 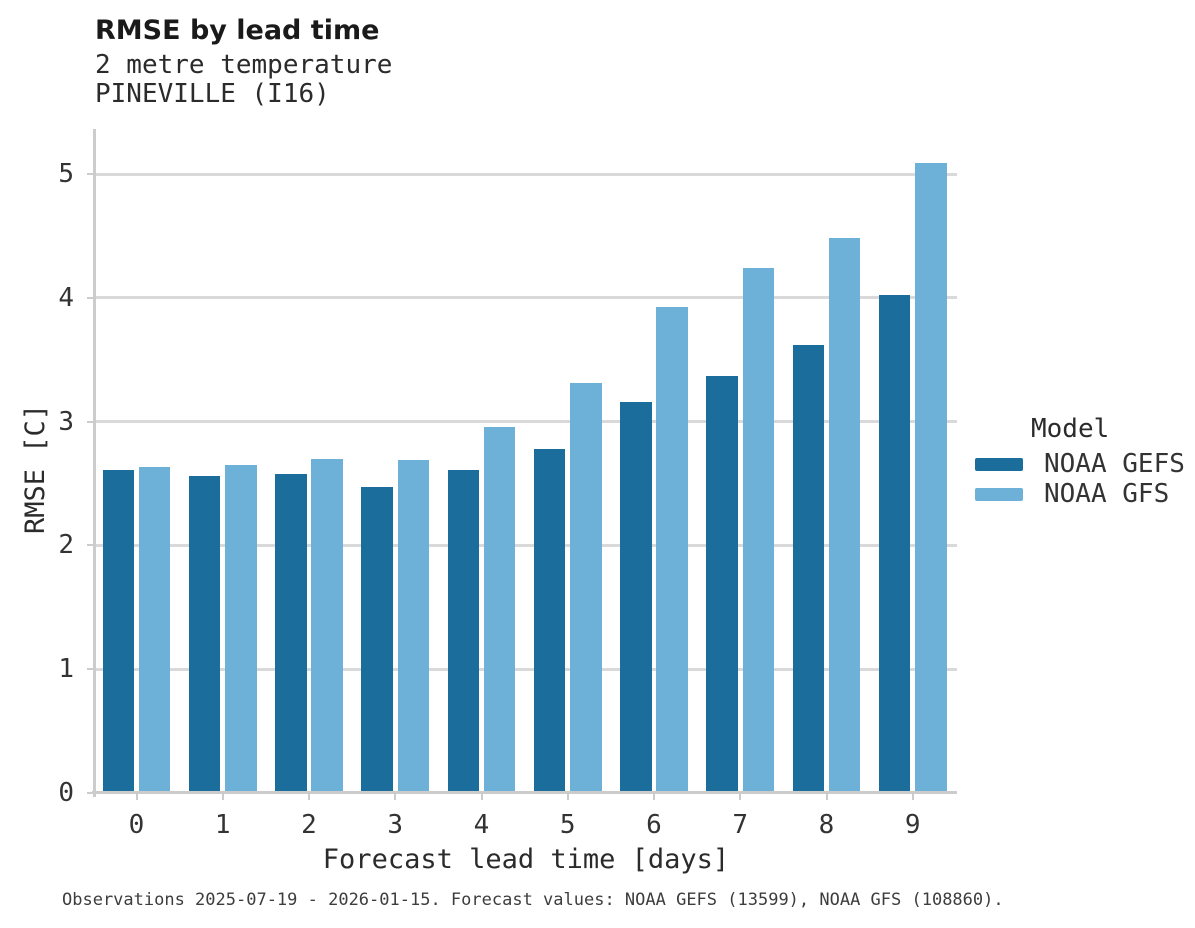 What do you see at coordinates (758, 530) in the screenshot?
I see `bar-noaa-gfs-lead7` at bounding box center [758, 530].